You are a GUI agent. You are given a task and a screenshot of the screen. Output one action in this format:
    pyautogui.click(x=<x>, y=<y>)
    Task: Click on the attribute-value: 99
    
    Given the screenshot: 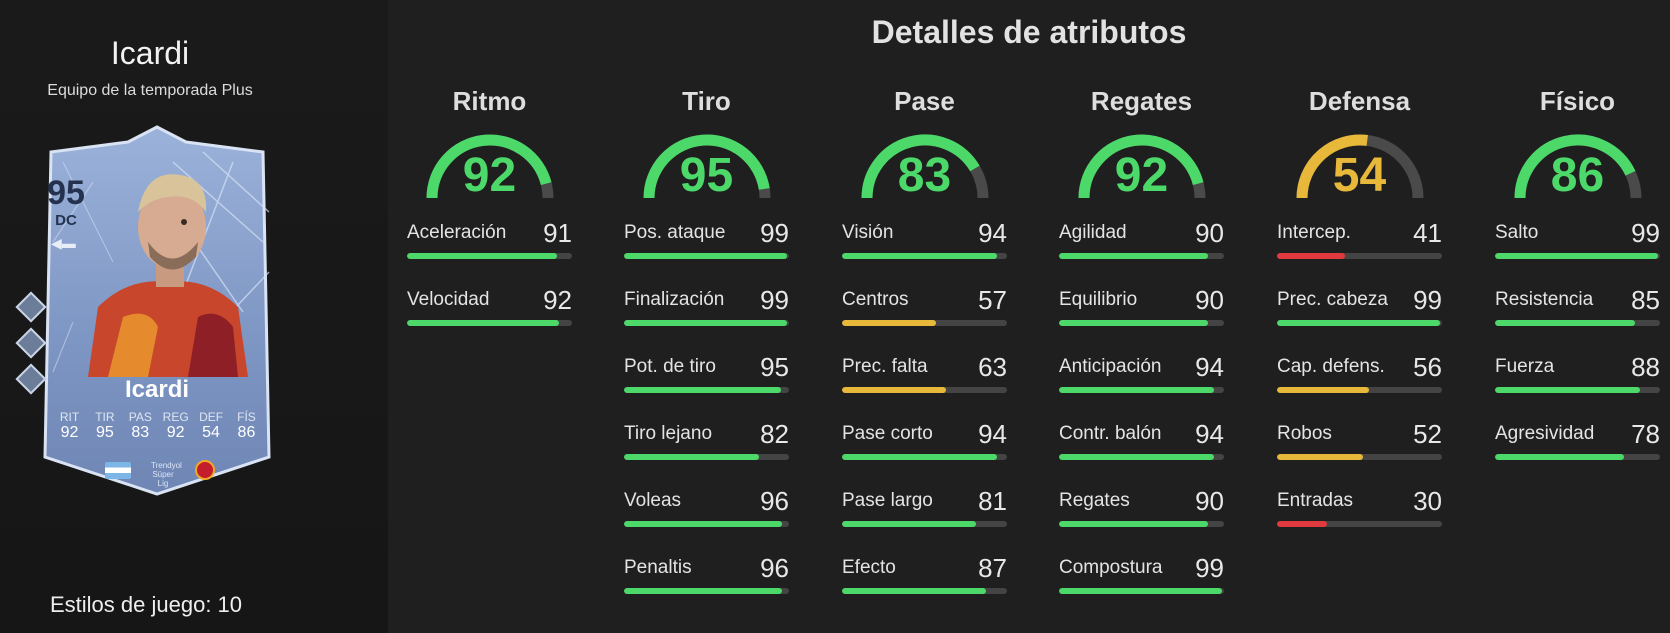 What is the action you would take?
    pyautogui.click(x=1645, y=233)
    